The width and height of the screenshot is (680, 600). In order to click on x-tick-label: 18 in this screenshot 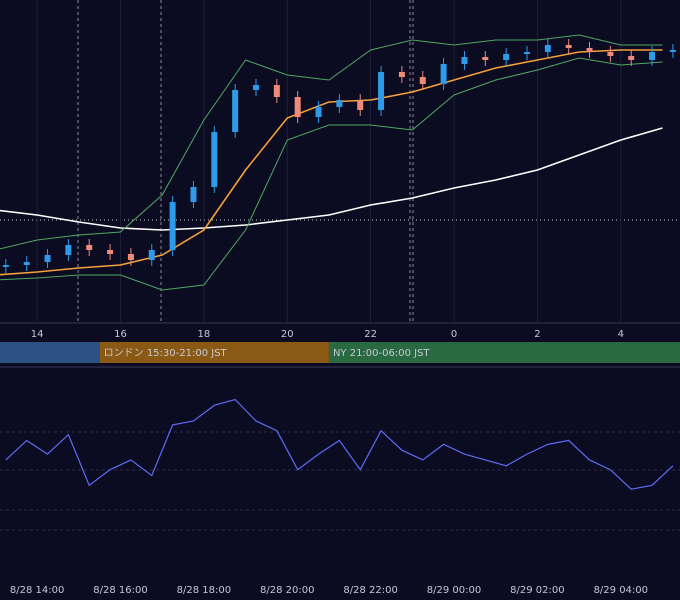, I will do `click(204, 334)`.